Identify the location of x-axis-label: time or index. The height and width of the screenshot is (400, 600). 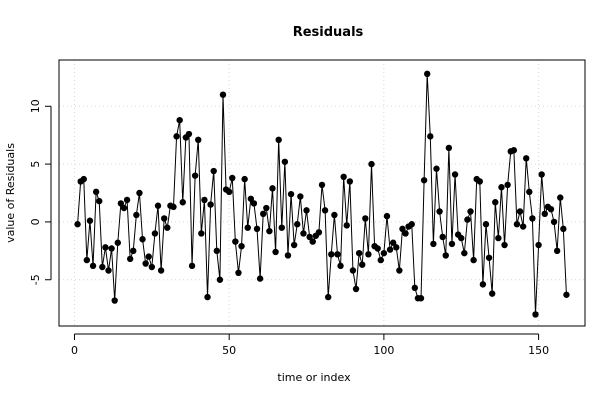
(314, 377).